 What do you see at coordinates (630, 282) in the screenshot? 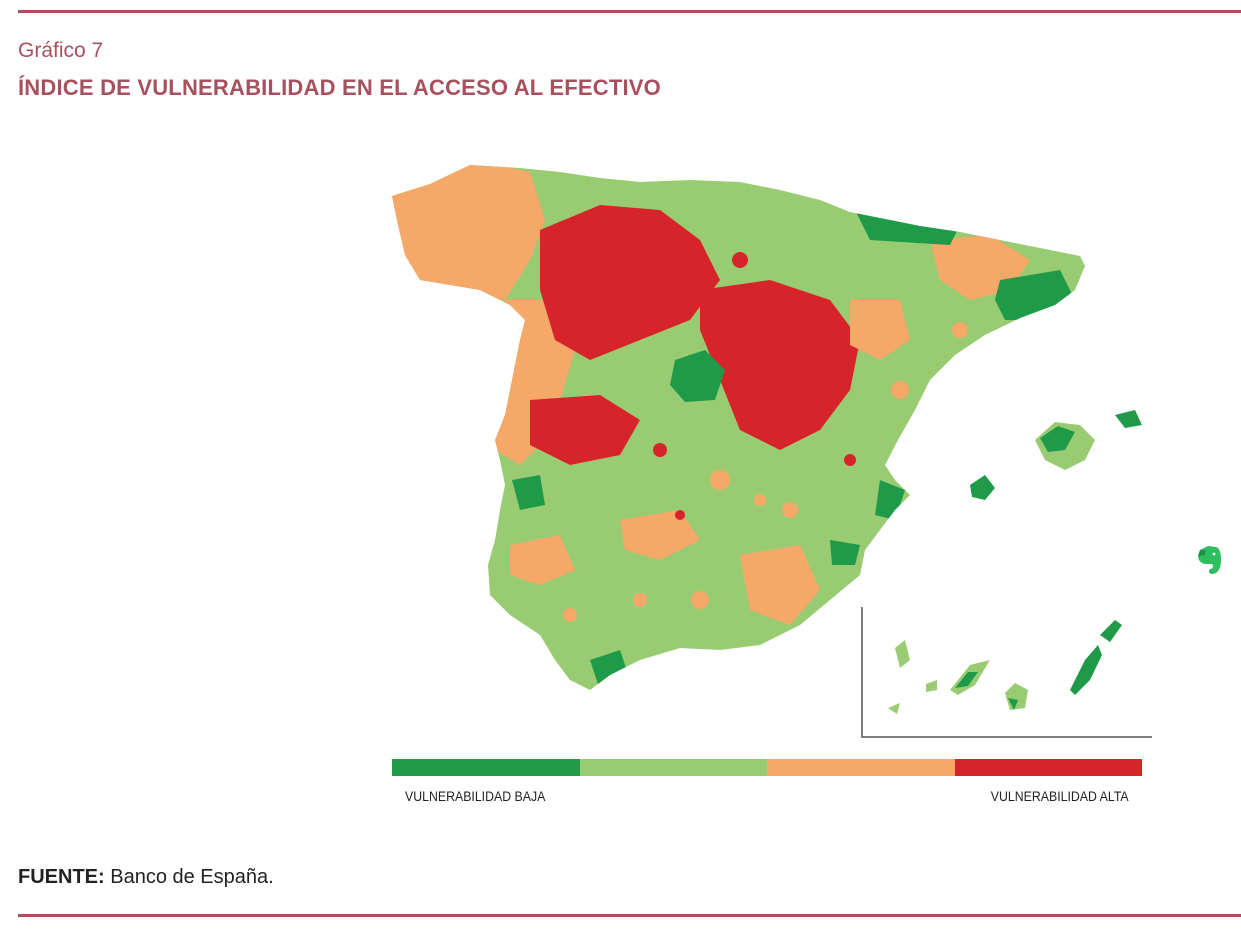
I see `region-castilla-leon` at bounding box center [630, 282].